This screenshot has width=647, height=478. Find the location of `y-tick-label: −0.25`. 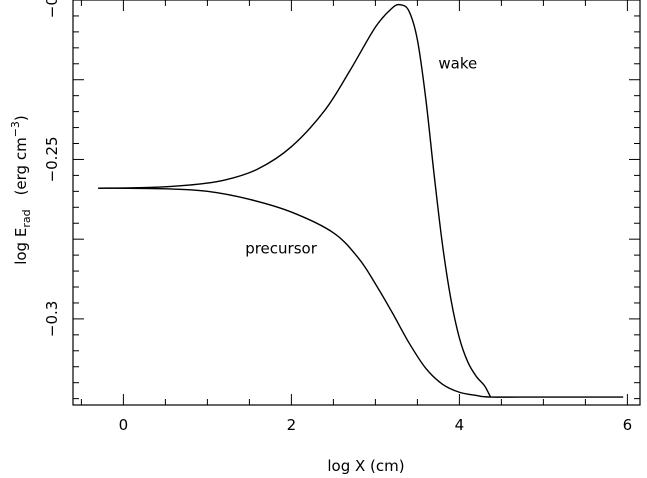

y-tick-label: −0.25 is located at coordinates (52, 159).